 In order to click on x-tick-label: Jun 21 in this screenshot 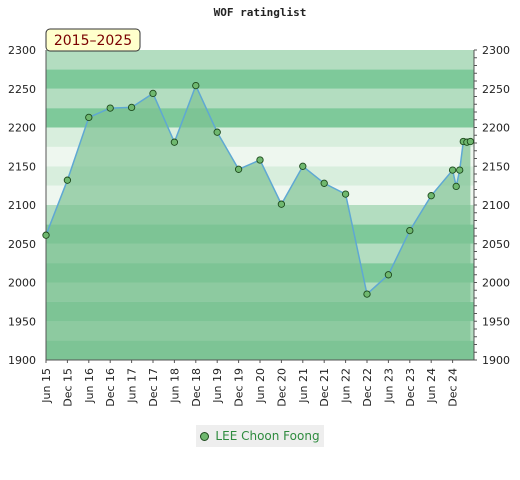, I will do `click(303, 386)`.